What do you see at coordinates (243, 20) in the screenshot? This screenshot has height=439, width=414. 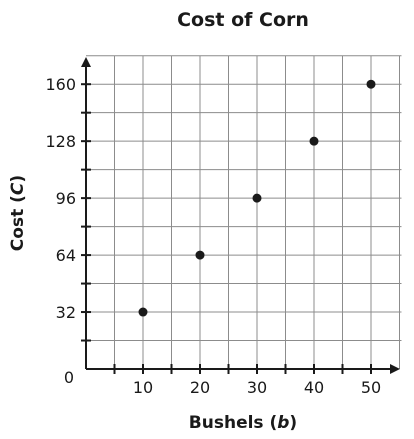 I see `chart-title: Cost of Corn` at bounding box center [243, 20].